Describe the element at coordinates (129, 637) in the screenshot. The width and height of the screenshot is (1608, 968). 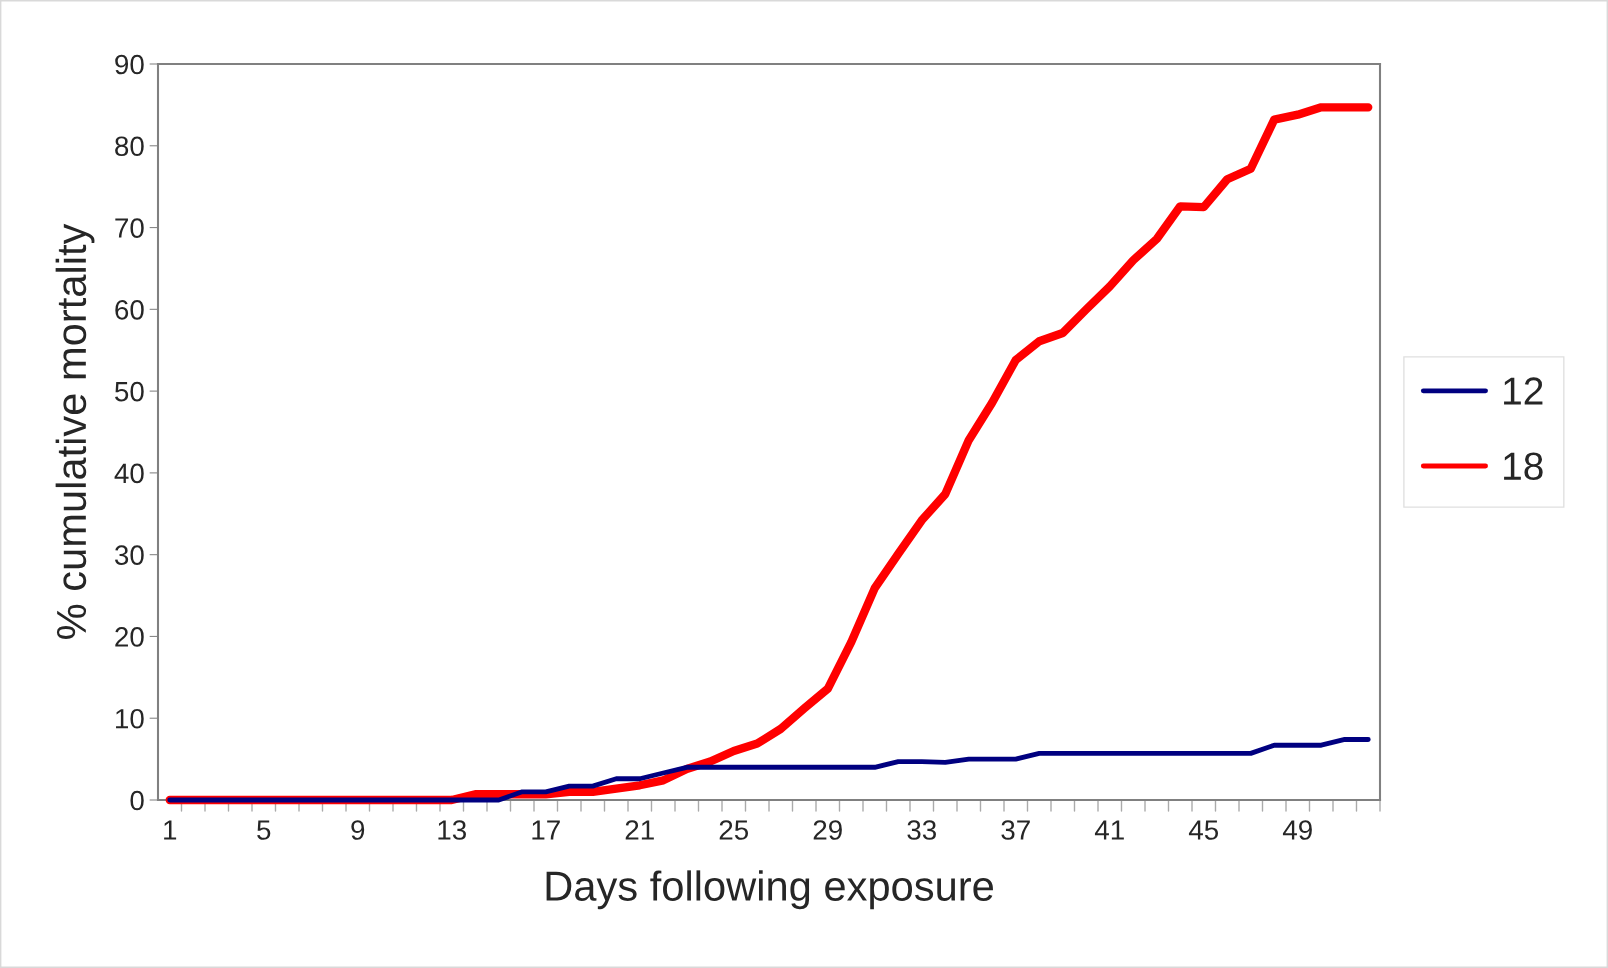
I see `y-tick-label: 20` at that location.